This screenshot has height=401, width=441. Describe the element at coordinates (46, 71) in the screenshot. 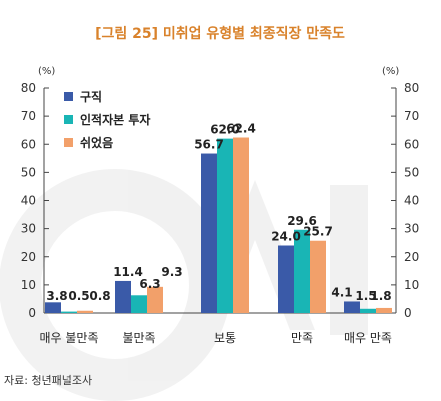

I see `y-unit-left: (%)` at that location.